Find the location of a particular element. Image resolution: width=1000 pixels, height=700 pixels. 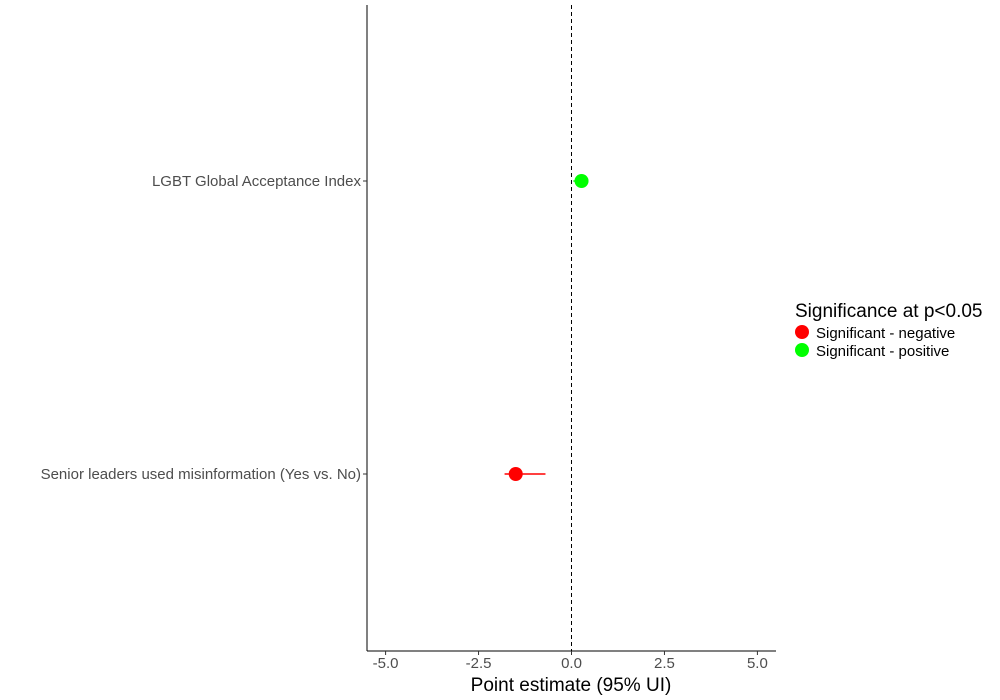

x-tick-label: -2.5 is located at coordinates (479, 663).